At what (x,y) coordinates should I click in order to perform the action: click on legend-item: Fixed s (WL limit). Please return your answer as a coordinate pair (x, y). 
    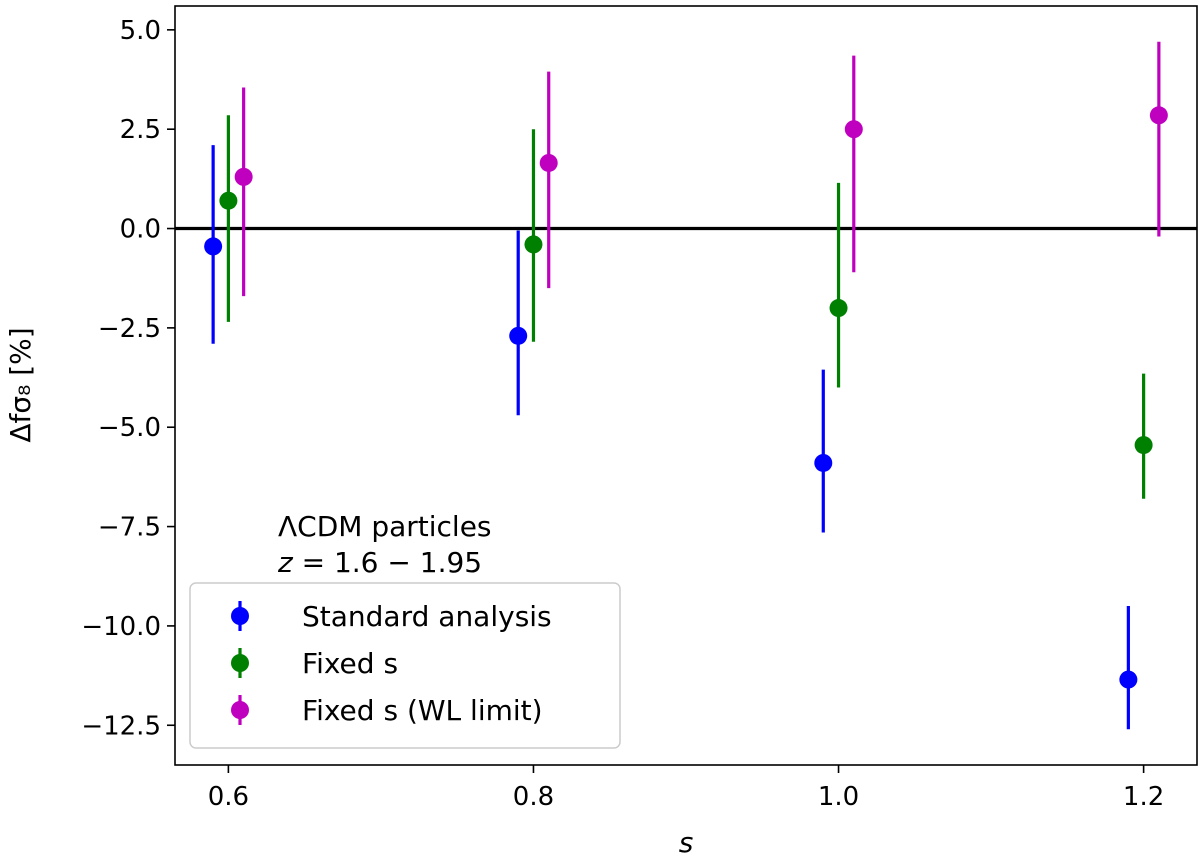
    Looking at the image, I should click on (387, 710).